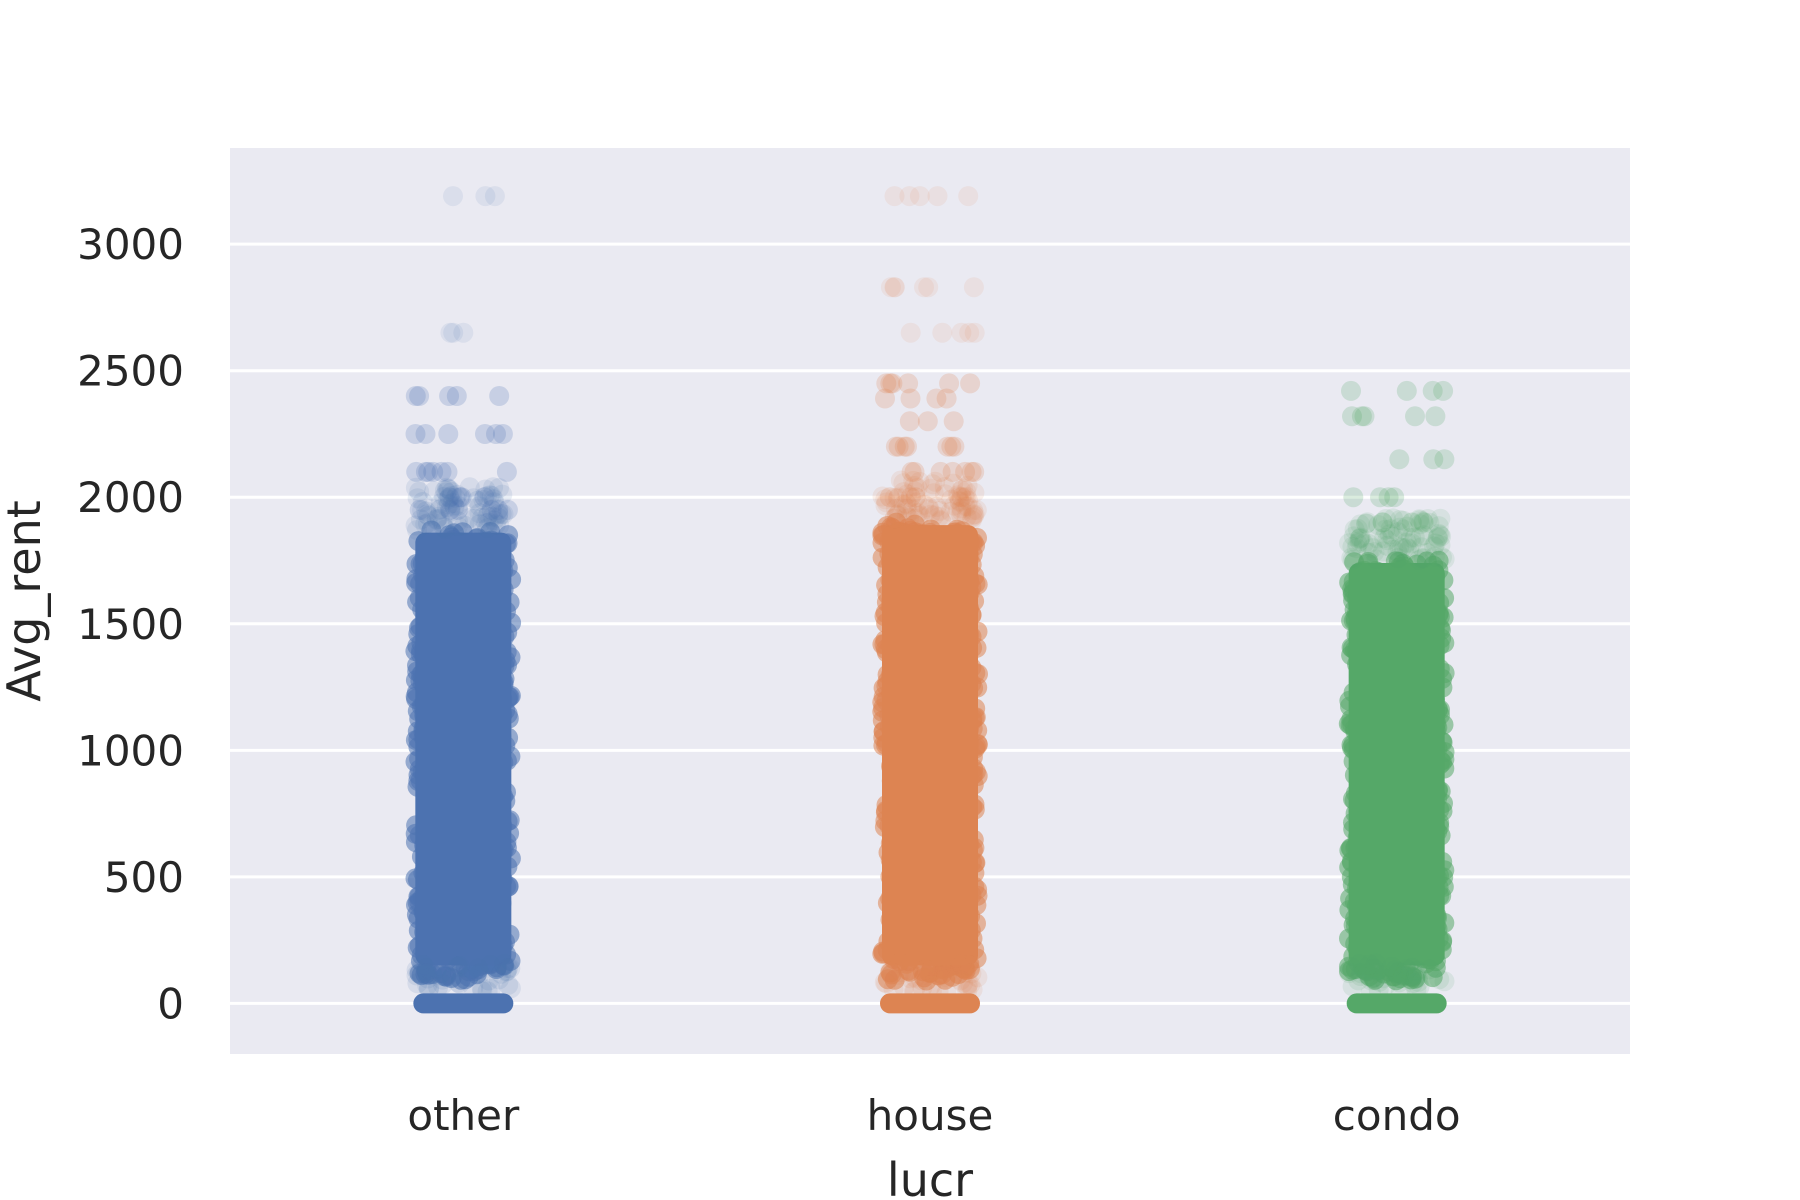 The width and height of the screenshot is (1800, 1200). I want to click on series-points-house, so click(930, 600).